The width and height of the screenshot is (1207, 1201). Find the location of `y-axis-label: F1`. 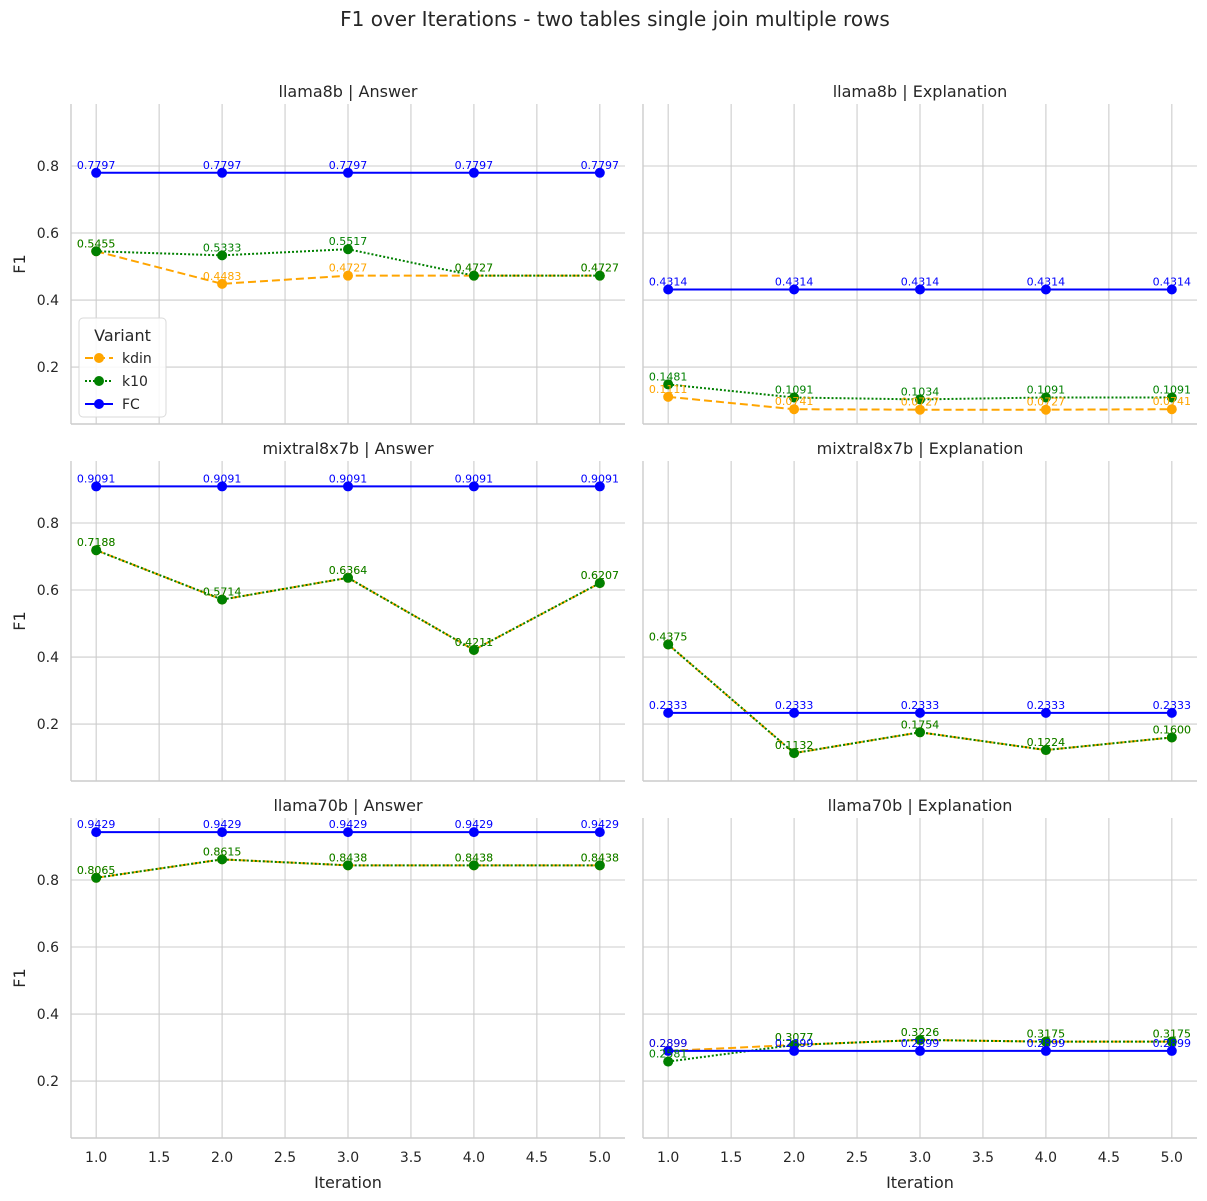

y-axis-label: F1 is located at coordinates (19, 263).